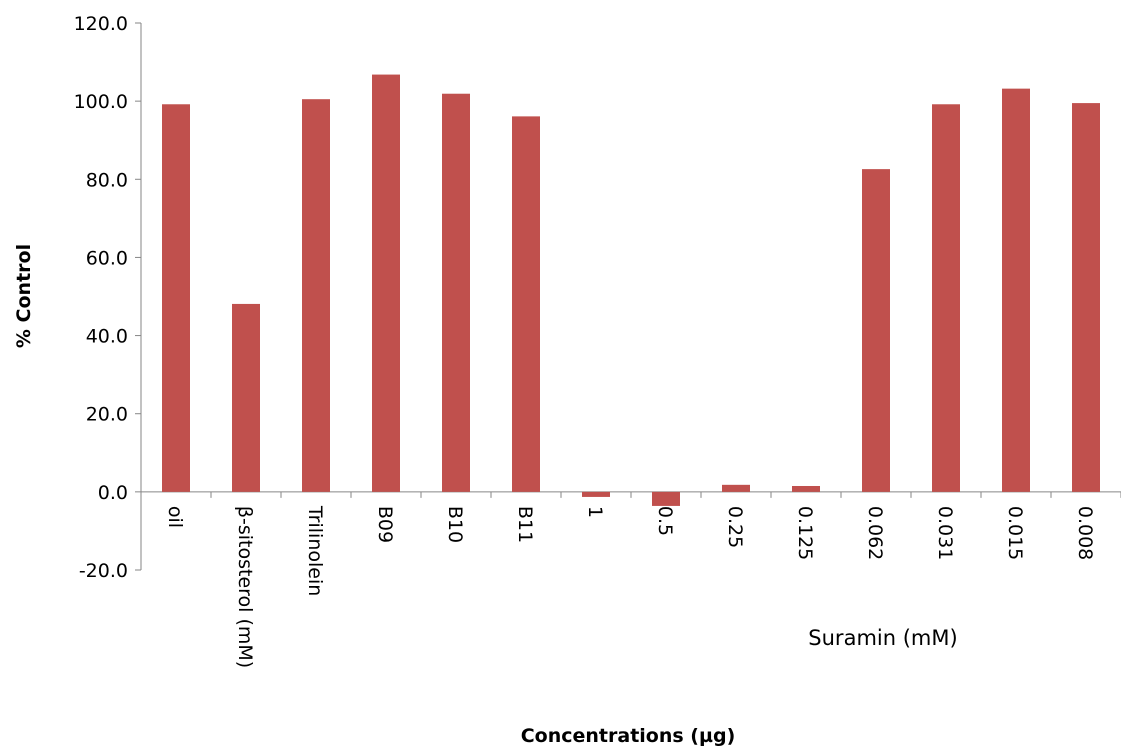 Image resolution: width=1121 pixels, height=751 pixels. I want to click on y-axis-label: % Control, so click(24, 296).